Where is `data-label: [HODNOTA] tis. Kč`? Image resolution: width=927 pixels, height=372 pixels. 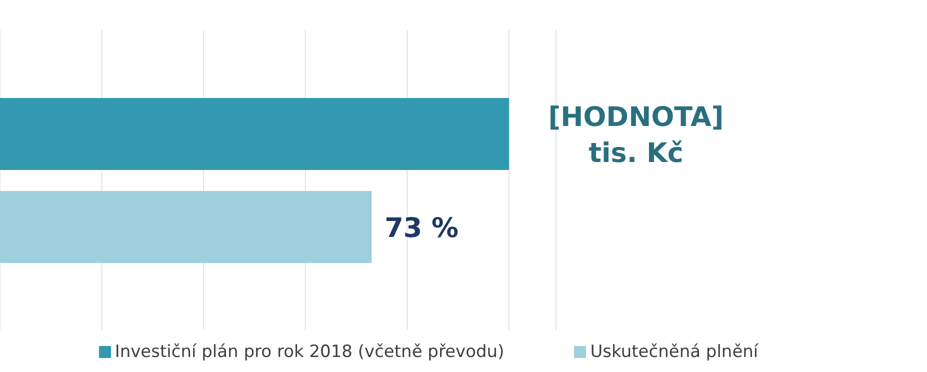 data-label: [HODNOTA] tis. Kč is located at coordinates (636, 135).